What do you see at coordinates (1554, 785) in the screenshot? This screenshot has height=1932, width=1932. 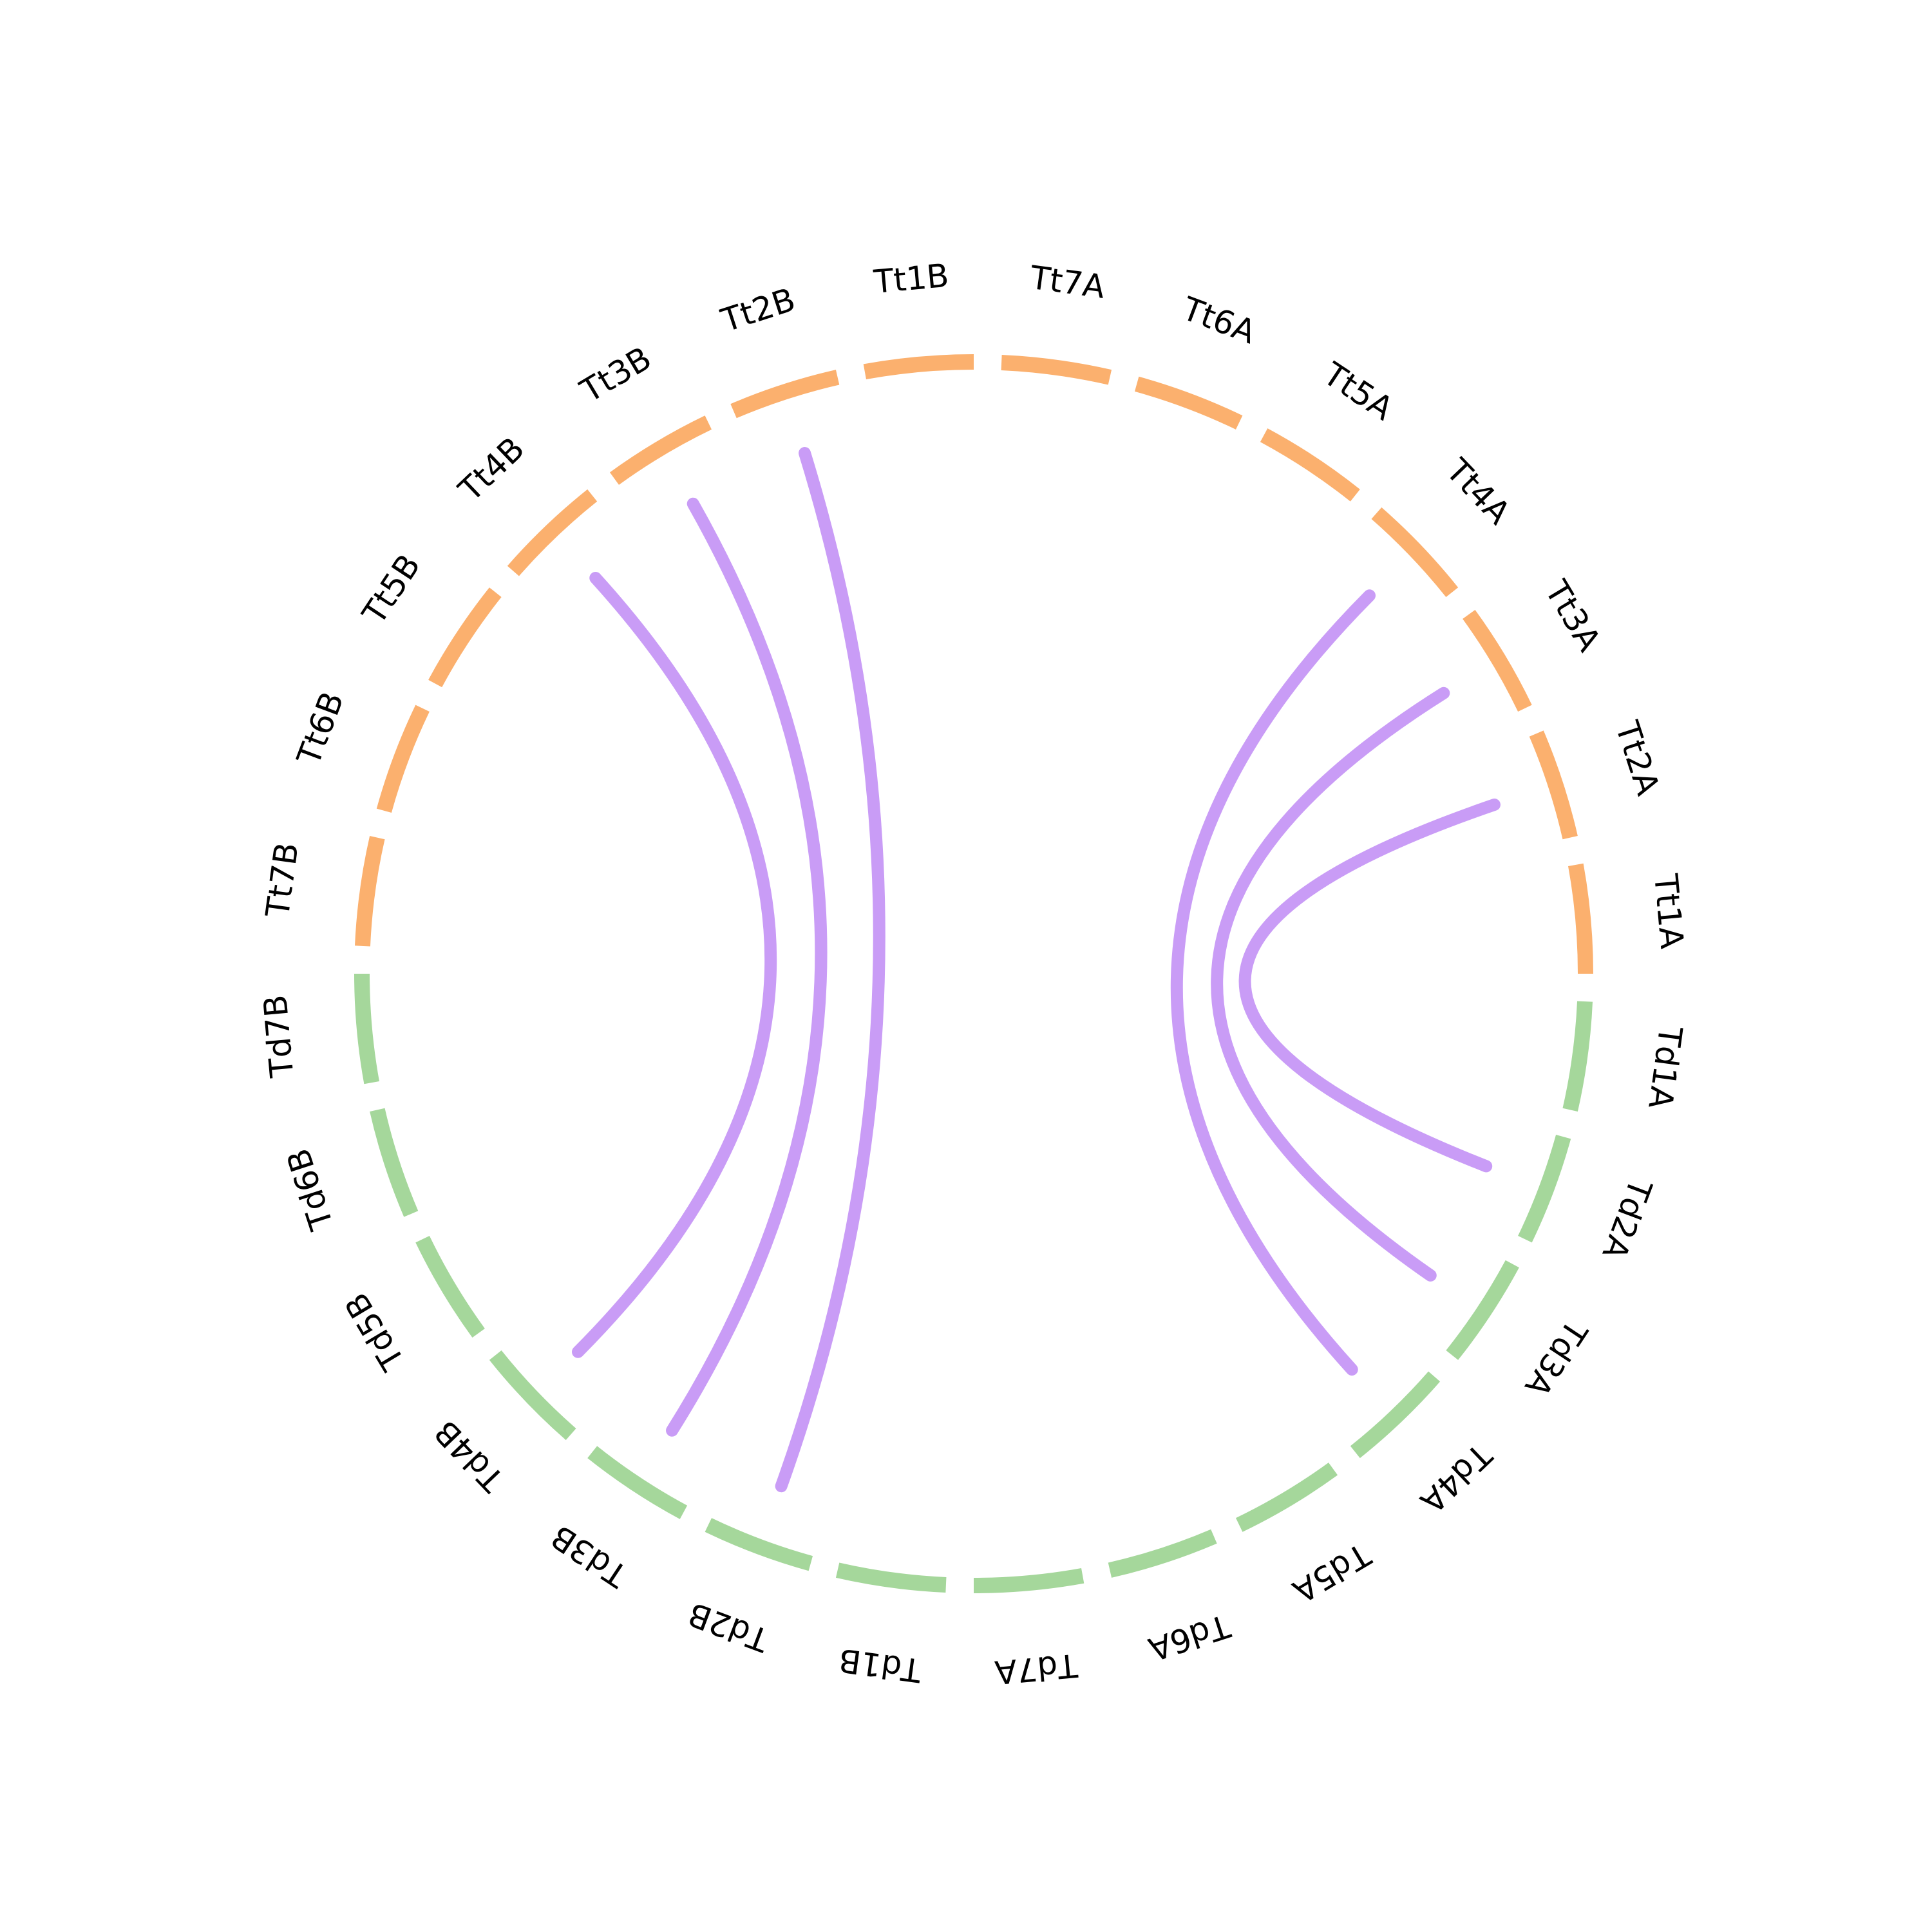 I see `segment-tt2a` at bounding box center [1554, 785].